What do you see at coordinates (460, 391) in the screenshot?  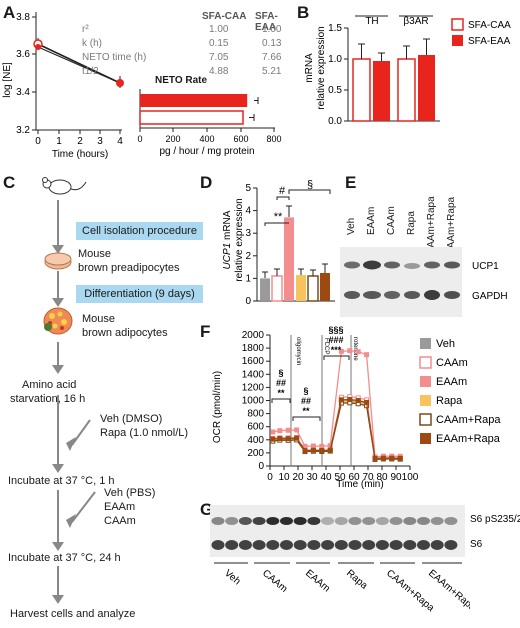 I see `panel-f-legend: Veh CAAm EAAm Rapa CAAm+Rapa EAAm+Rapa` at bounding box center [460, 391].